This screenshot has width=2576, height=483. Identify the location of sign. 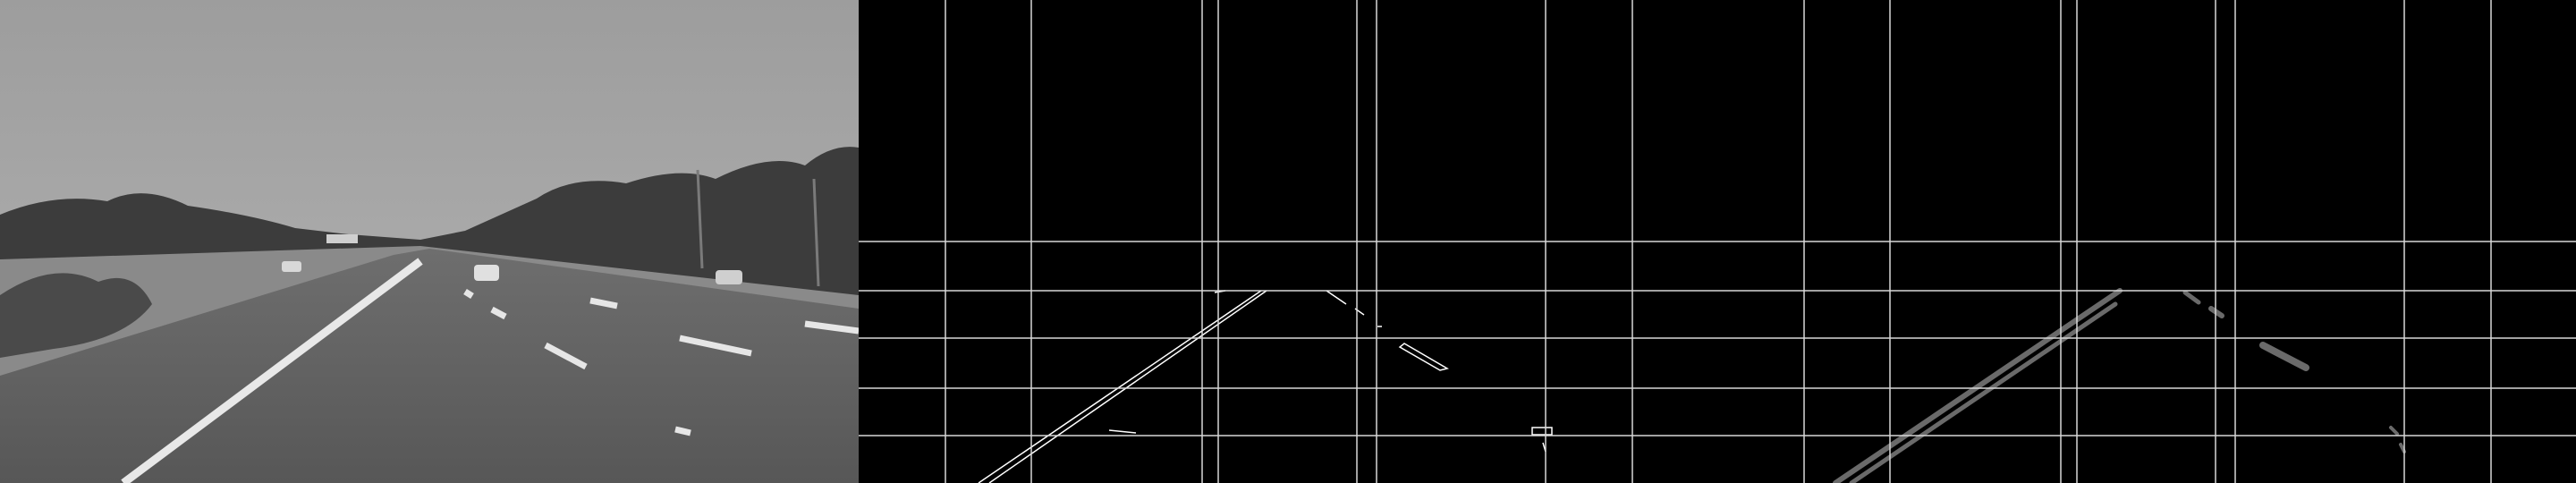
(342, 238).